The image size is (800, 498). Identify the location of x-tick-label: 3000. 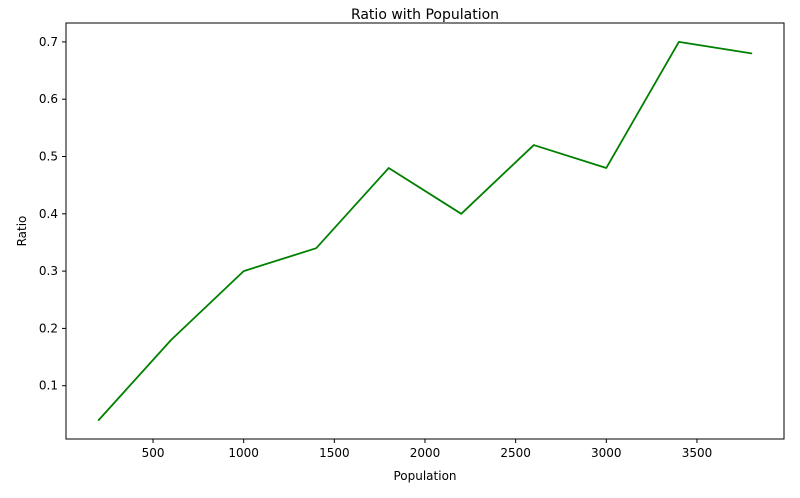
(606, 453).